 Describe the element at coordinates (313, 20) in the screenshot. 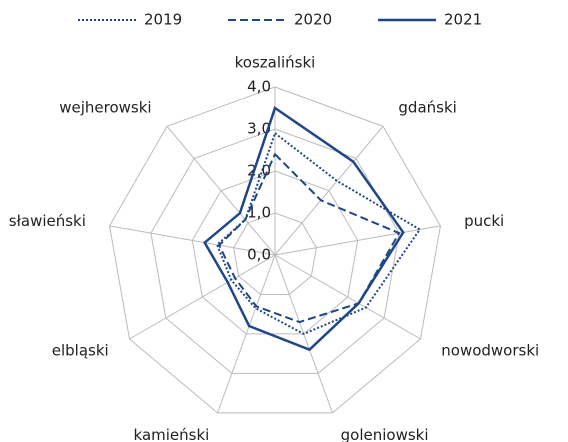

I see `legend-label: 2020` at that location.